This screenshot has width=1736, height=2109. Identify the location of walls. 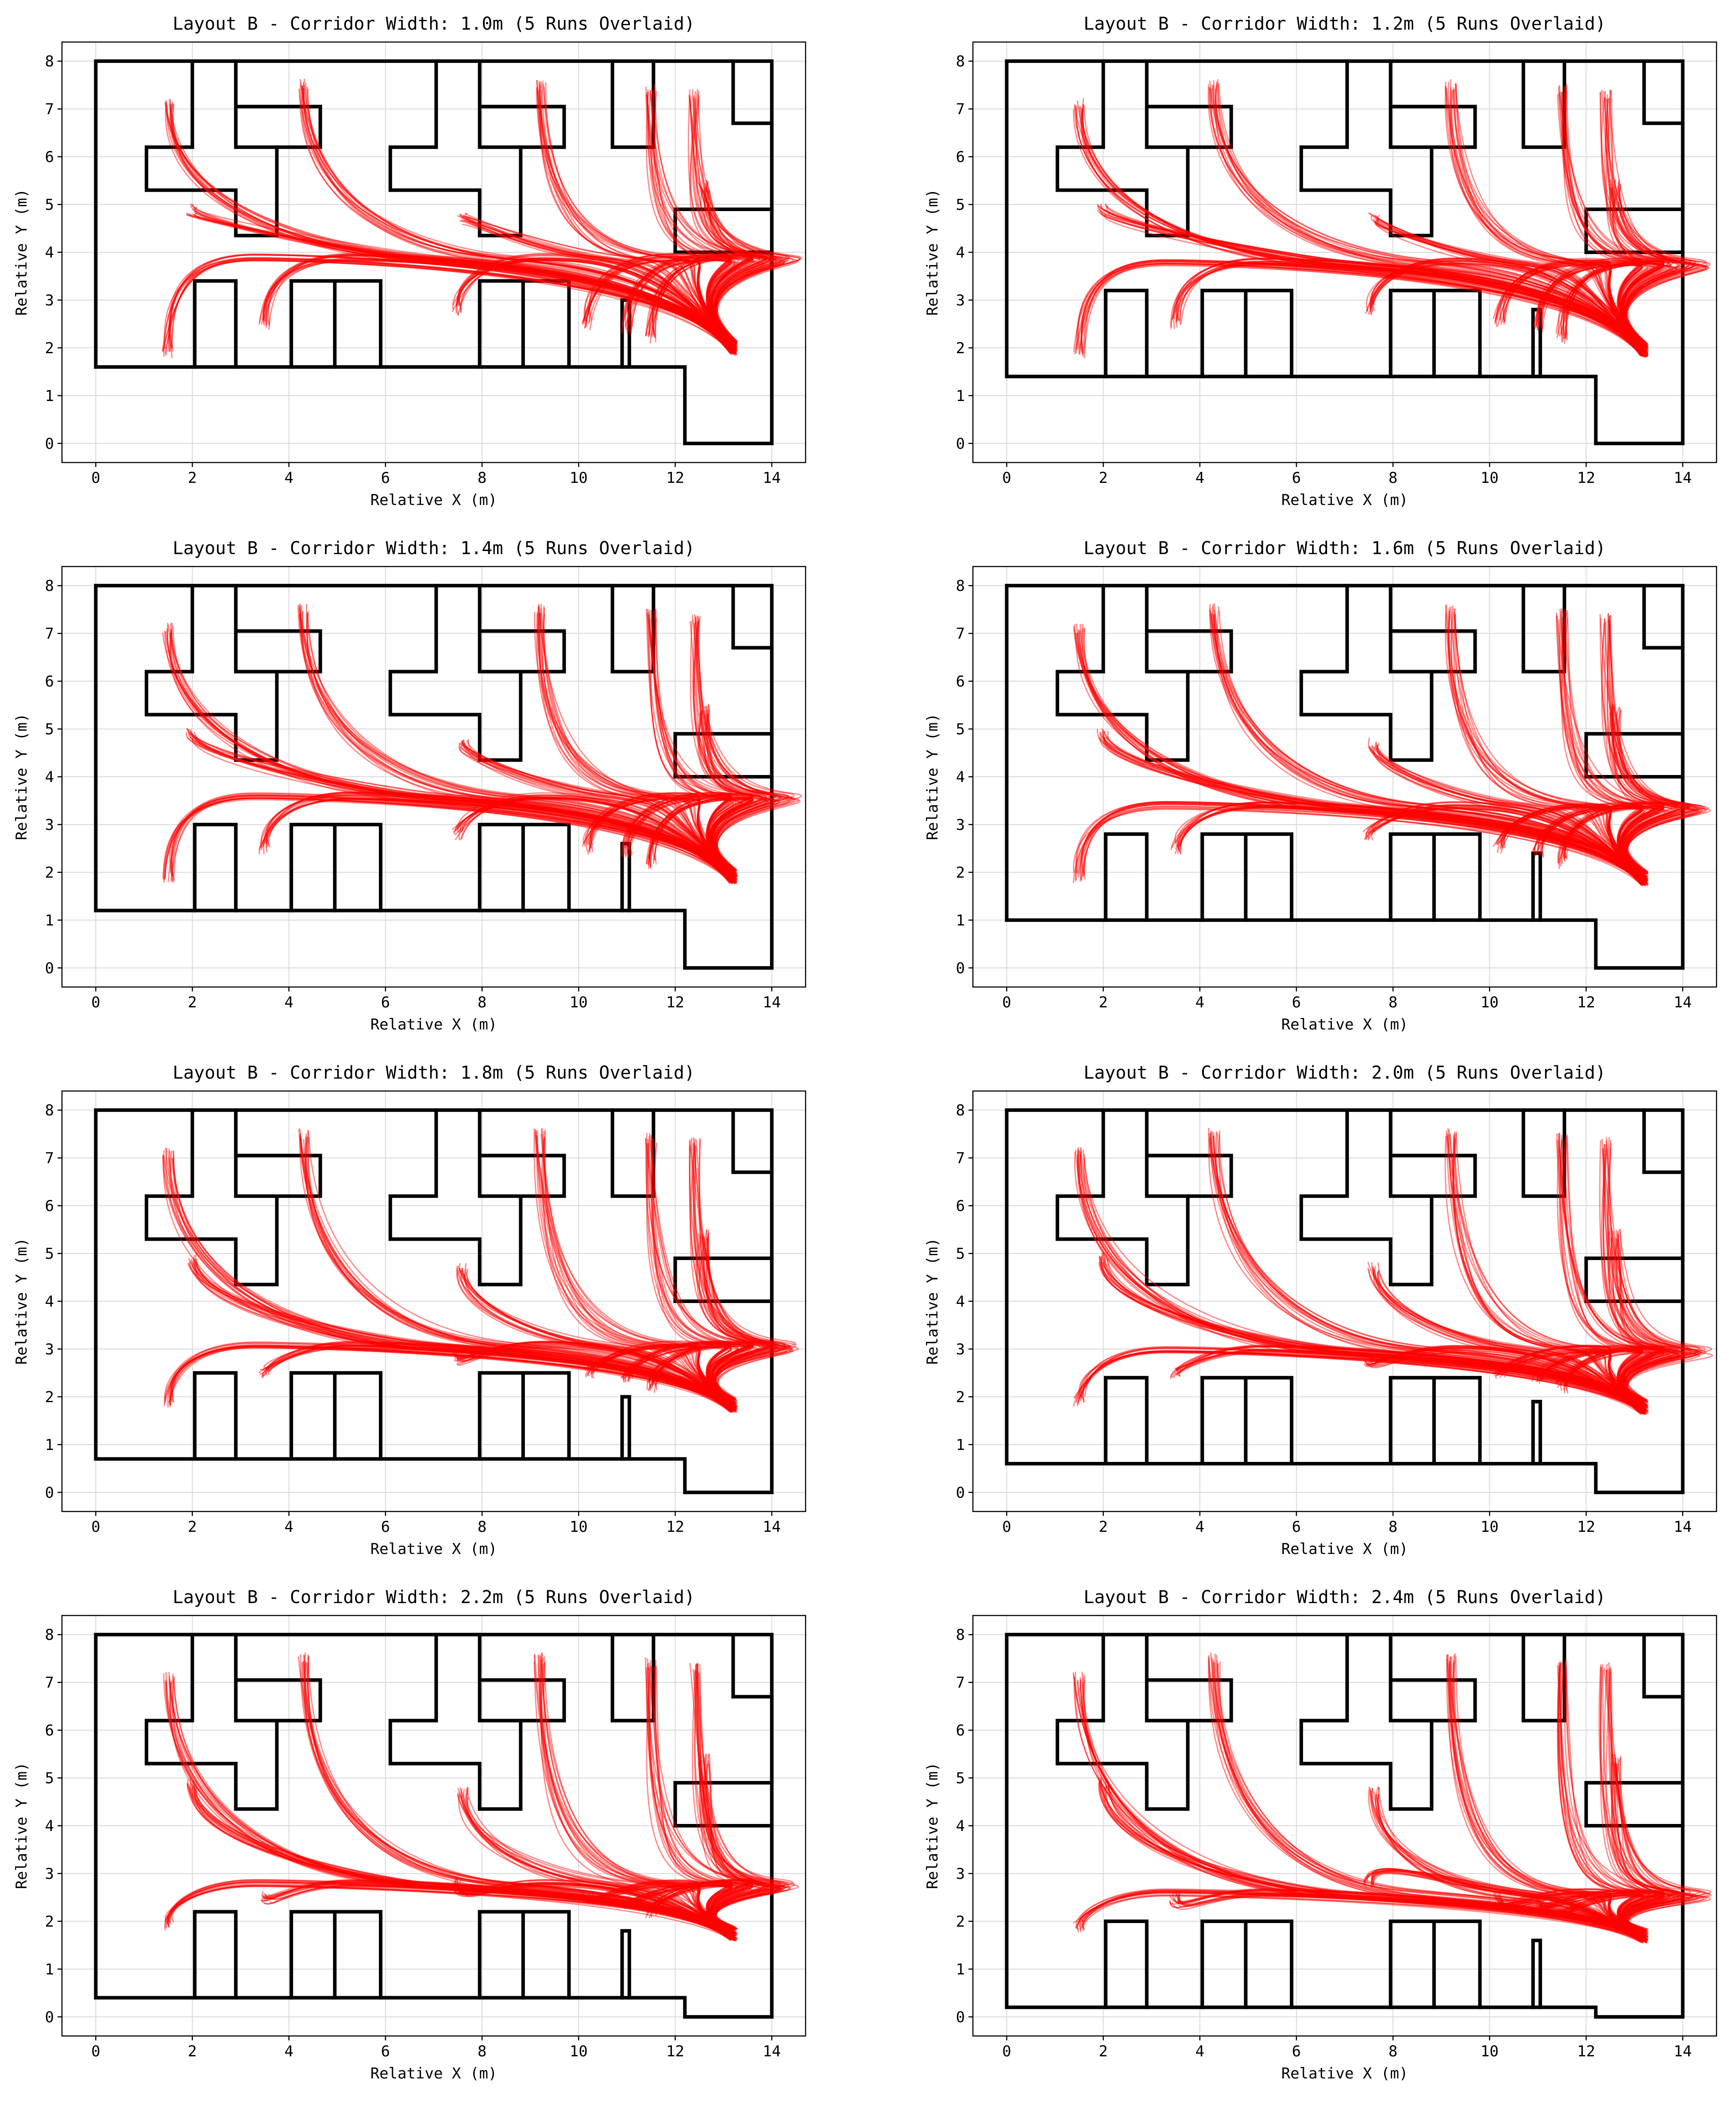
(434, 1826).